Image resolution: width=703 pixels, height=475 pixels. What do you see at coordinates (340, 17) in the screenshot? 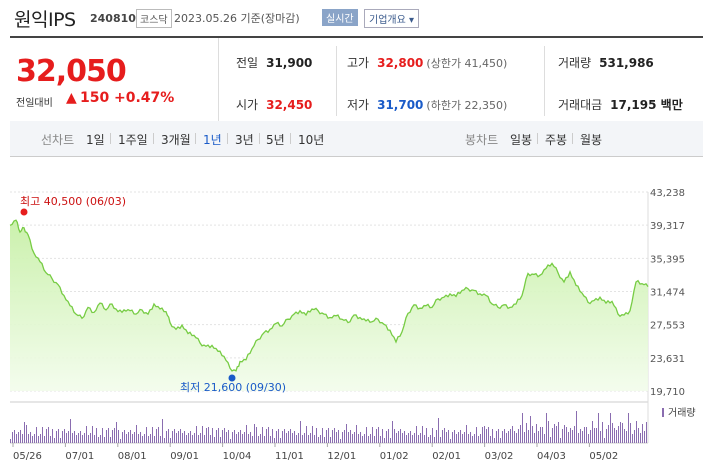
I see `realtime-button: 실시간` at bounding box center [340, 17].